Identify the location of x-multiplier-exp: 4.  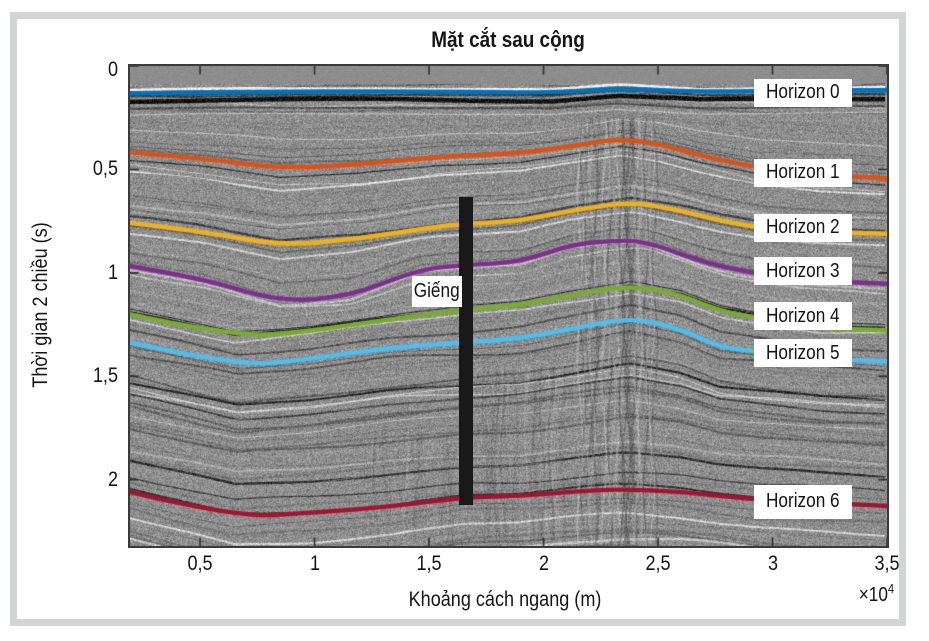
(891, 589).